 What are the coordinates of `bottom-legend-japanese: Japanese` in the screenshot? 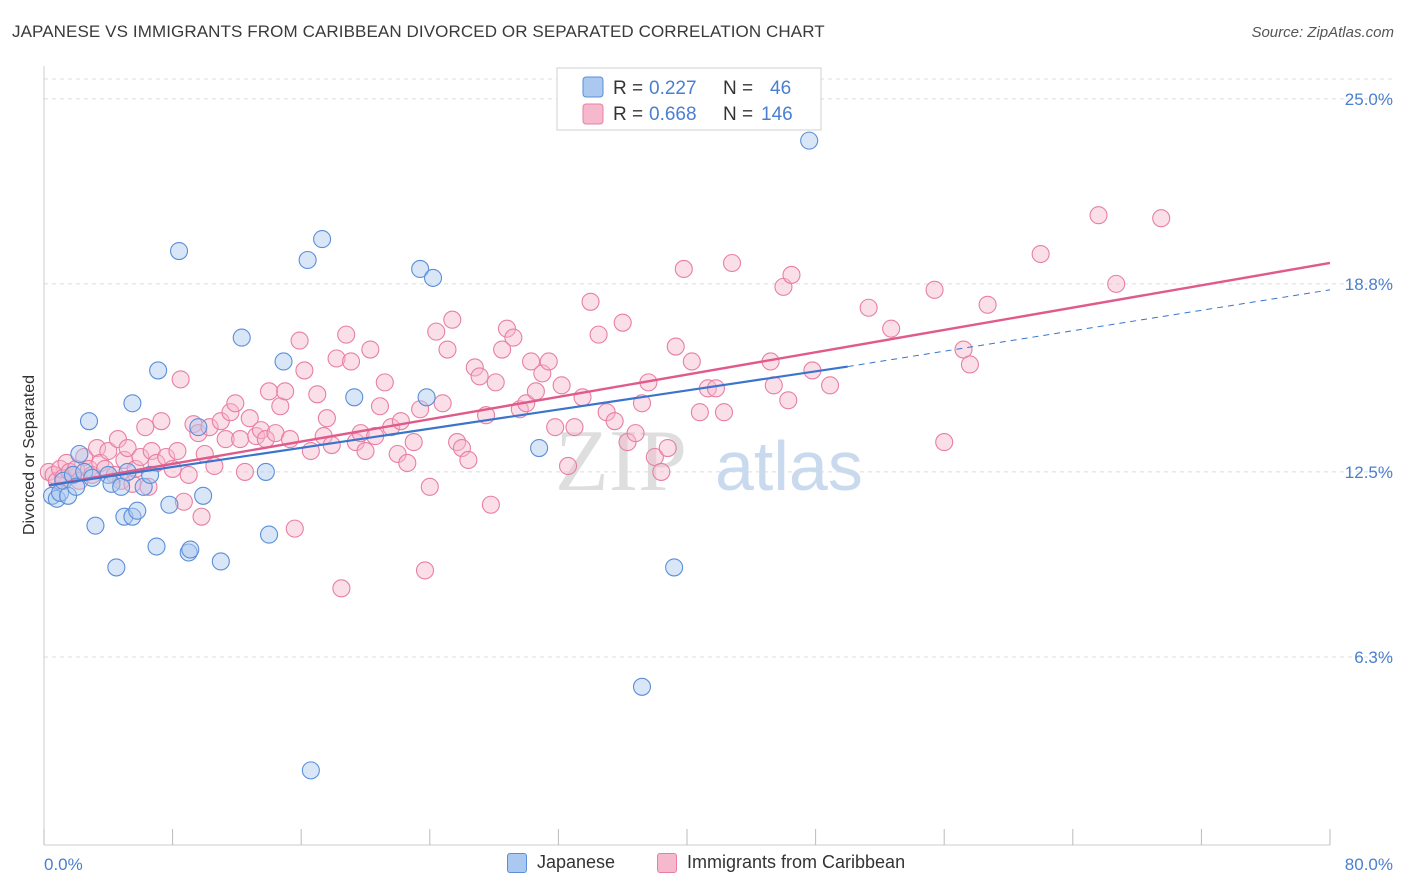 It's located at (561, 862).